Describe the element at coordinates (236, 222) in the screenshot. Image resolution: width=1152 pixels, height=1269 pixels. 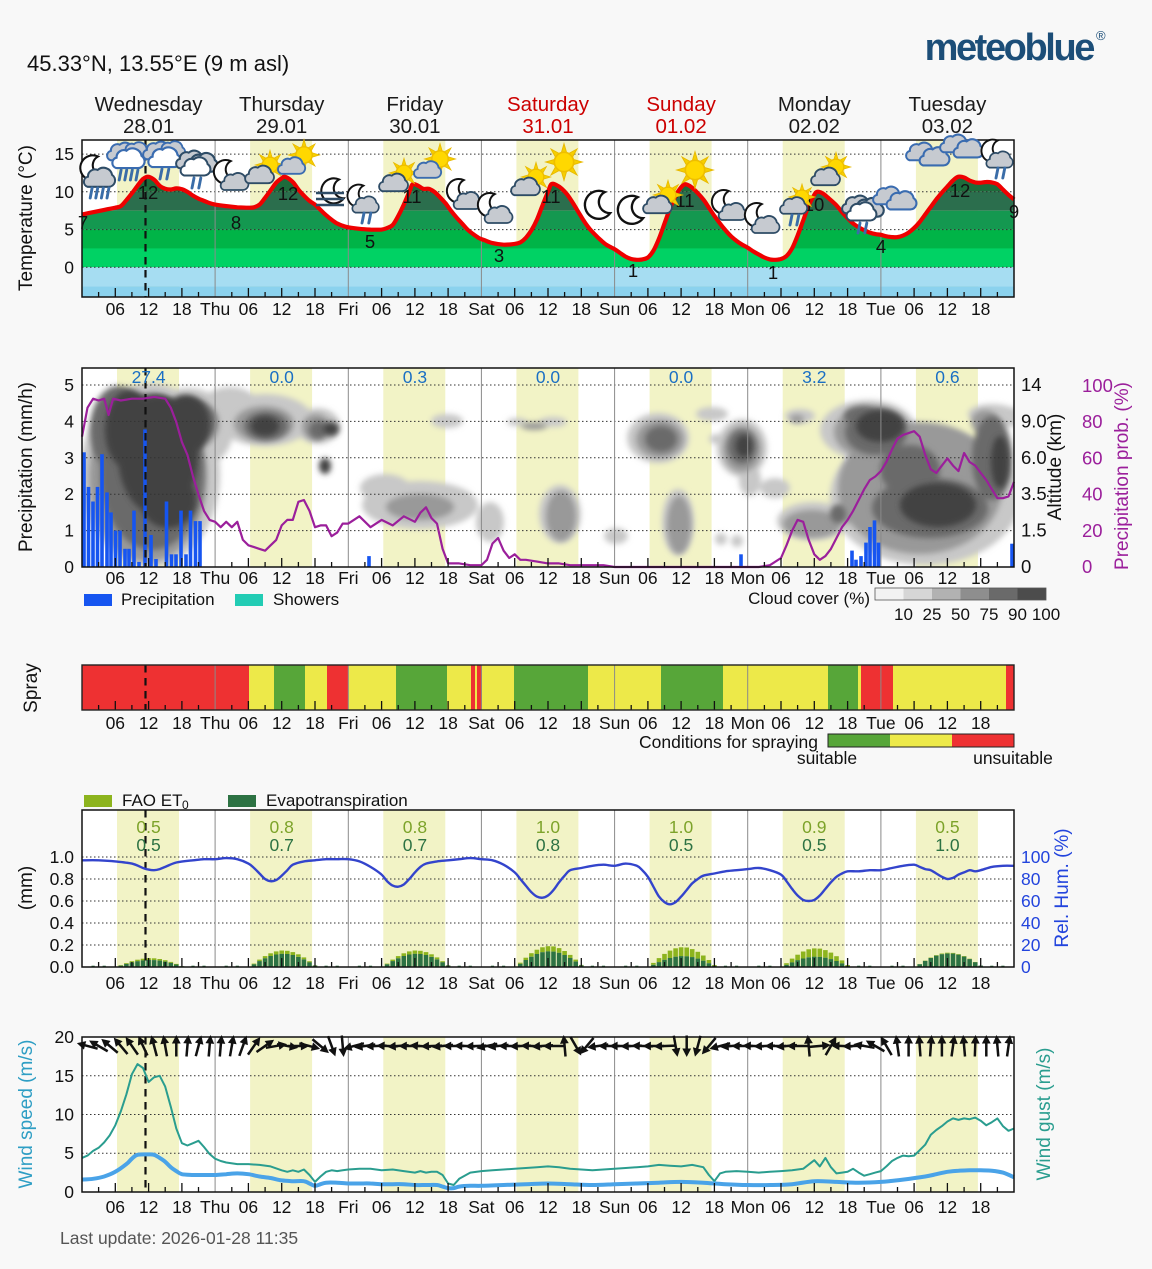
I see `svg-text: 8` at that location.